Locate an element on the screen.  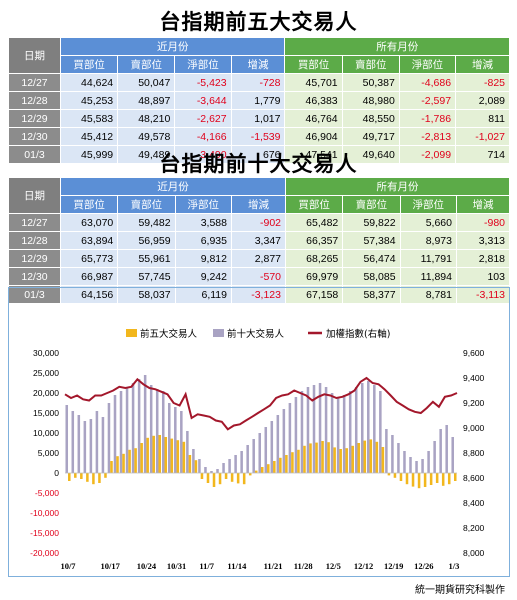
table-cell: 6,119 is located at coordinates (203, 294).